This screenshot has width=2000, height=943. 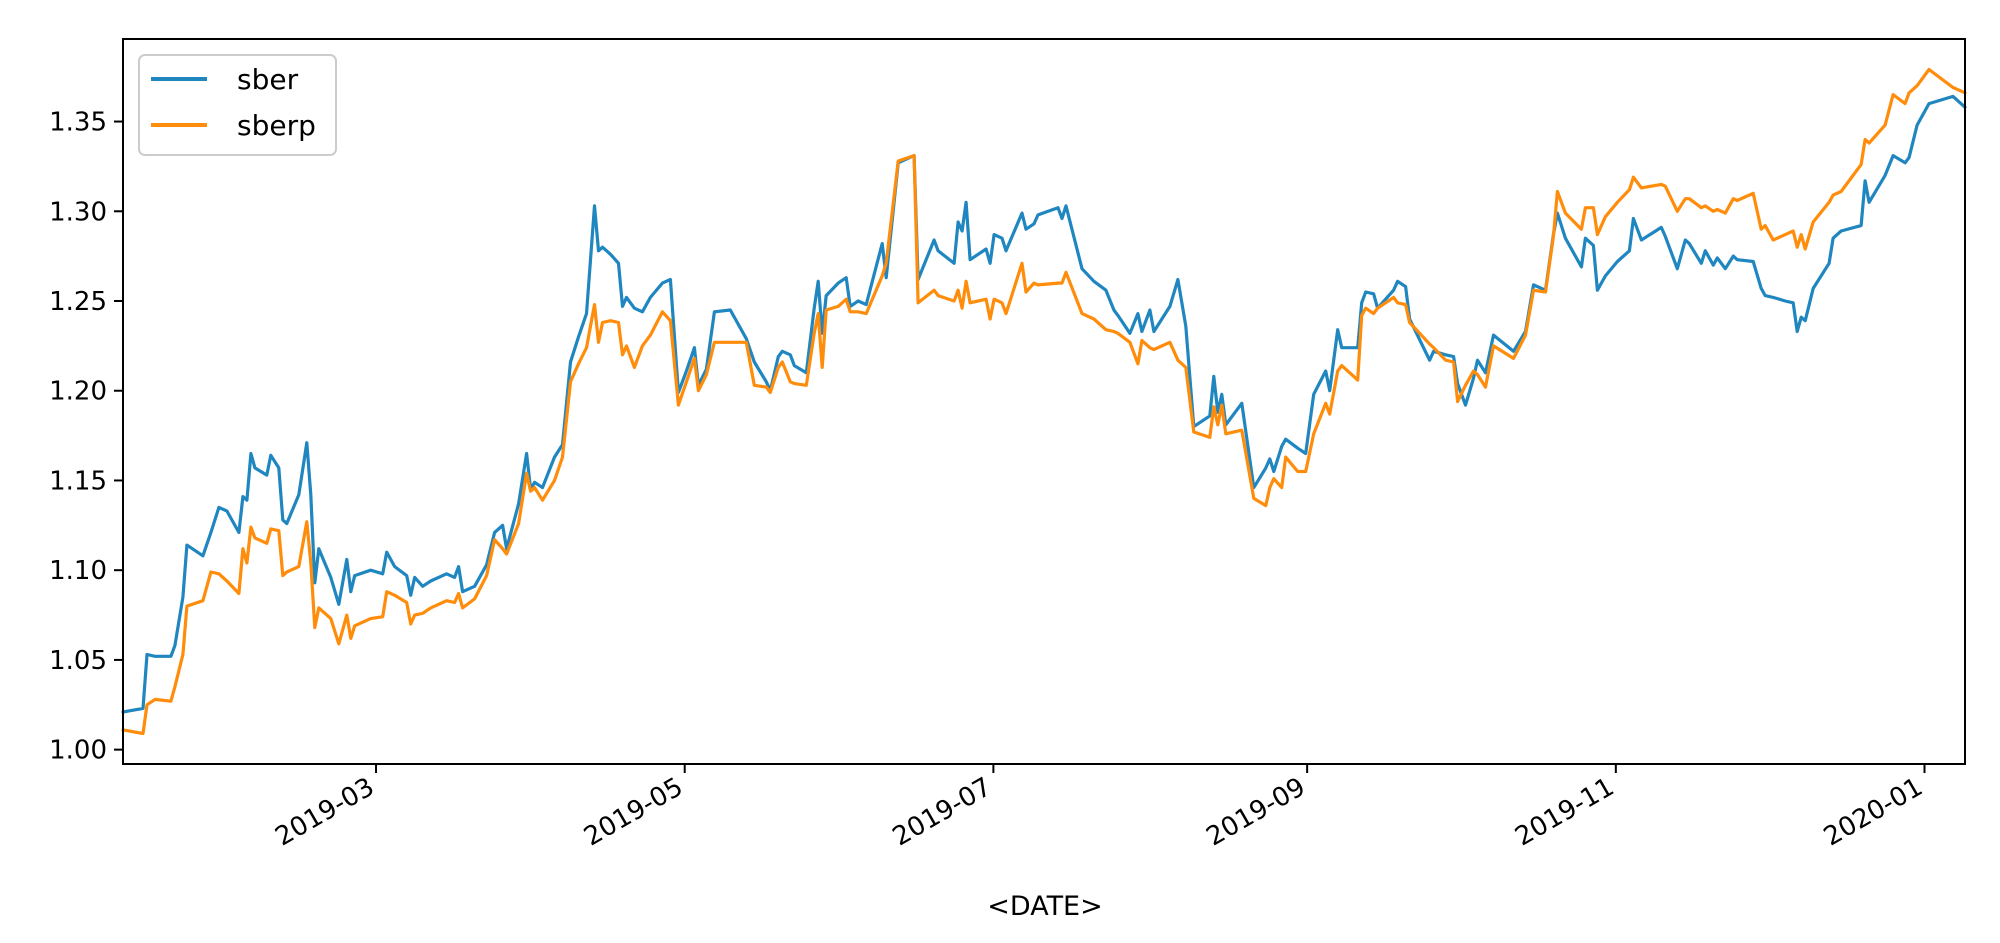 What do you see at coordinates (237, 105) in the screenshot?
I see `legend: sber sberp` at bounding box center [237, 105].